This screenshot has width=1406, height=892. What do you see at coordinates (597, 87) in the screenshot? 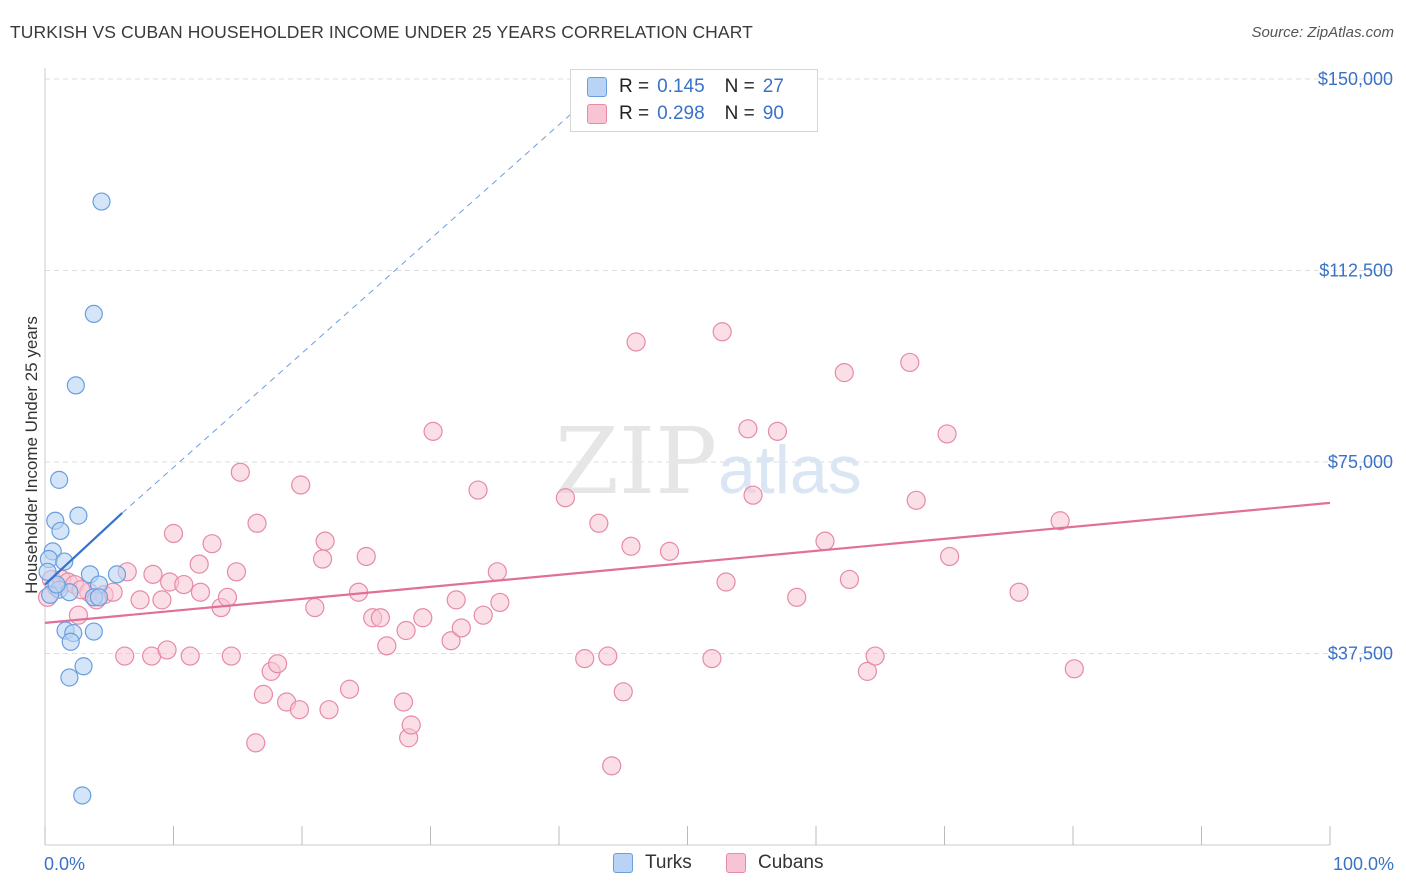
I see `turks-swatch` at bounding box center [597, 87].